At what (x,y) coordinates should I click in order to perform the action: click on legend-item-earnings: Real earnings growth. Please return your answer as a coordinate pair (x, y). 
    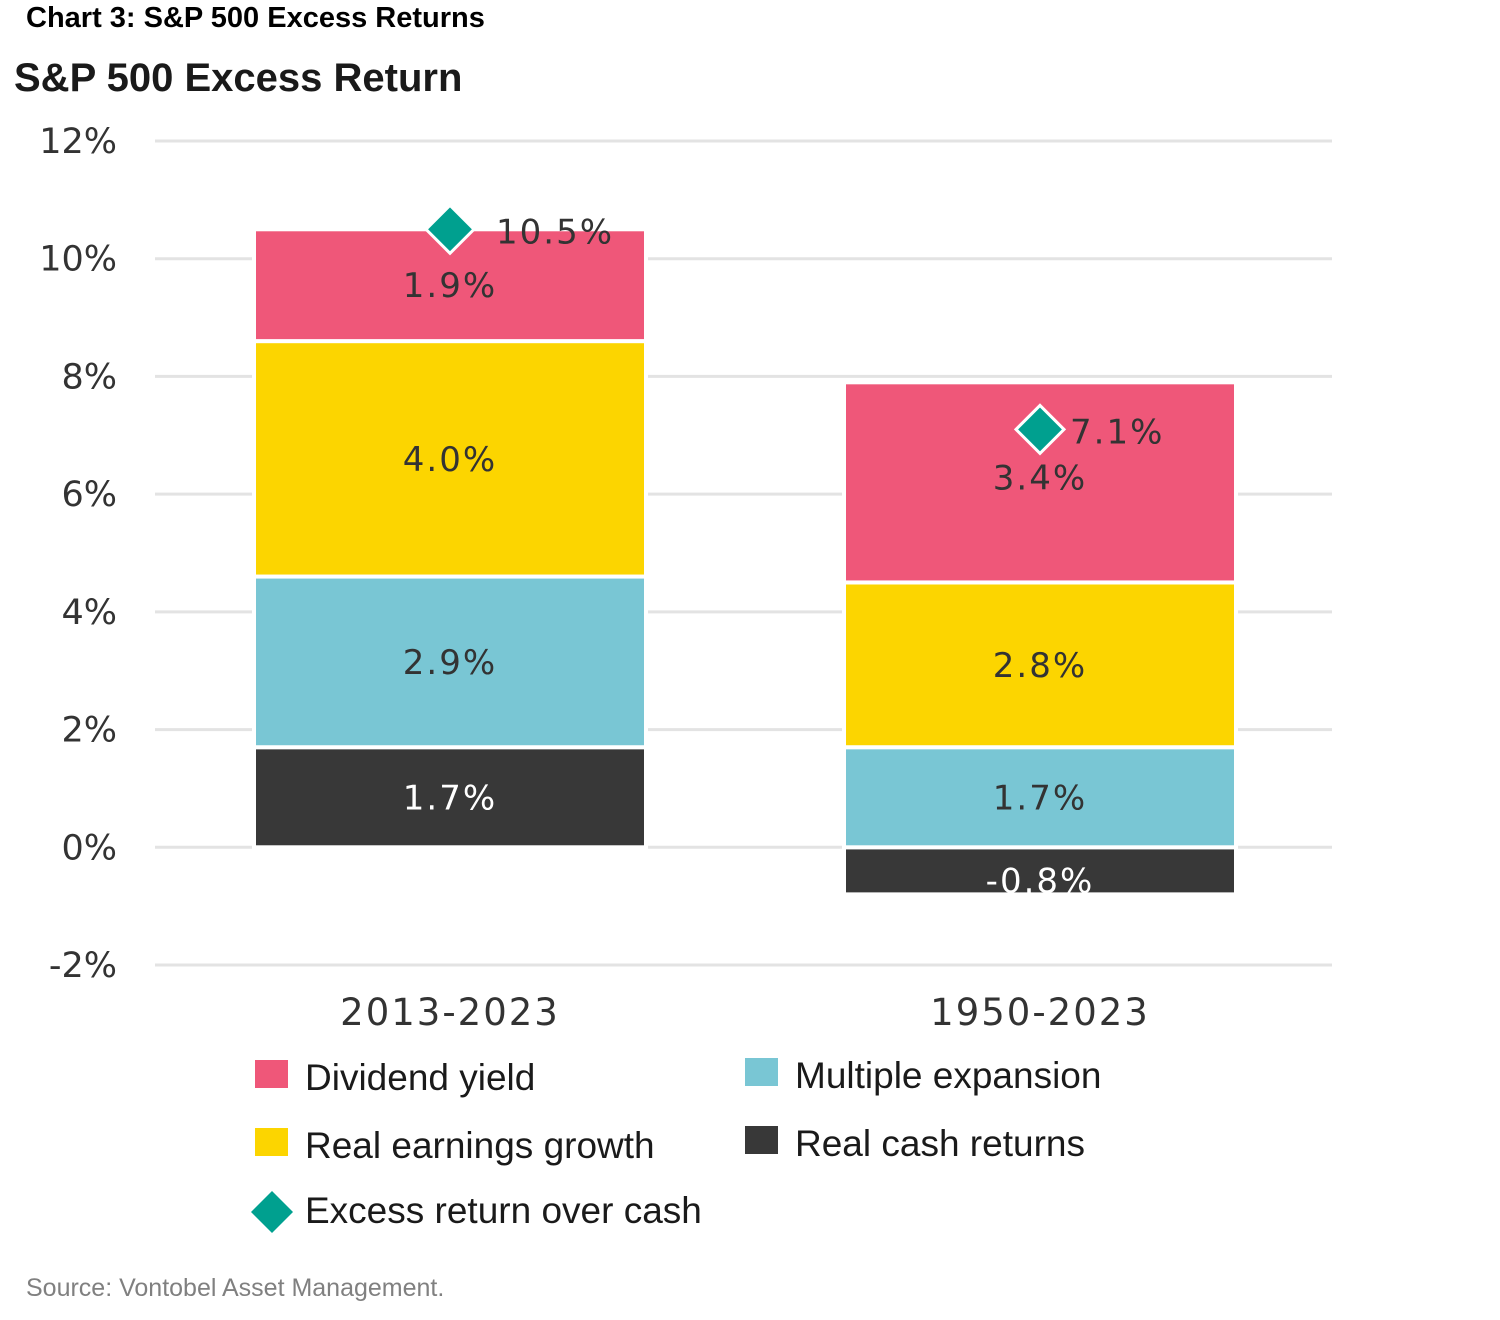
    Looking at the image, I should click on (455, 1145).